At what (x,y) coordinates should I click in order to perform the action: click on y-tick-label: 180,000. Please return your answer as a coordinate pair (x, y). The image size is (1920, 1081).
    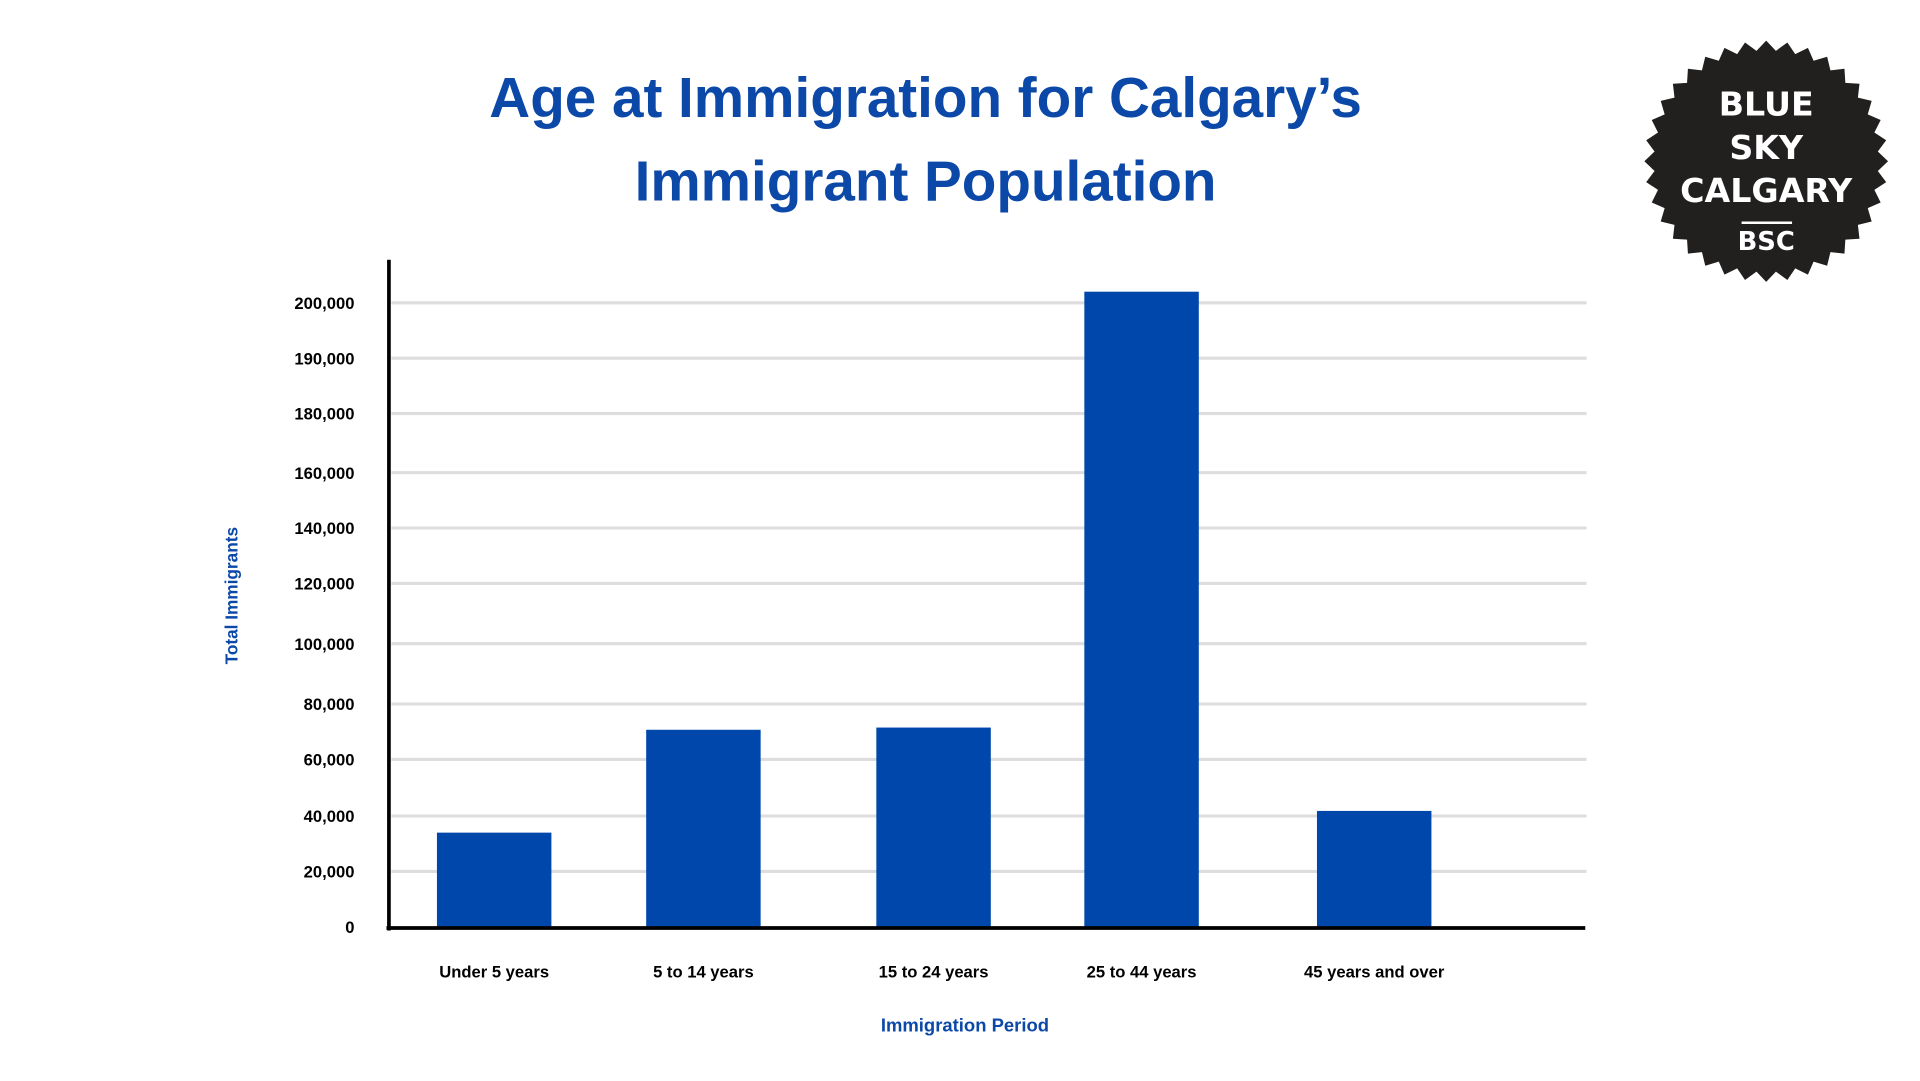
    Looking at the image, I should click on (324, 414).